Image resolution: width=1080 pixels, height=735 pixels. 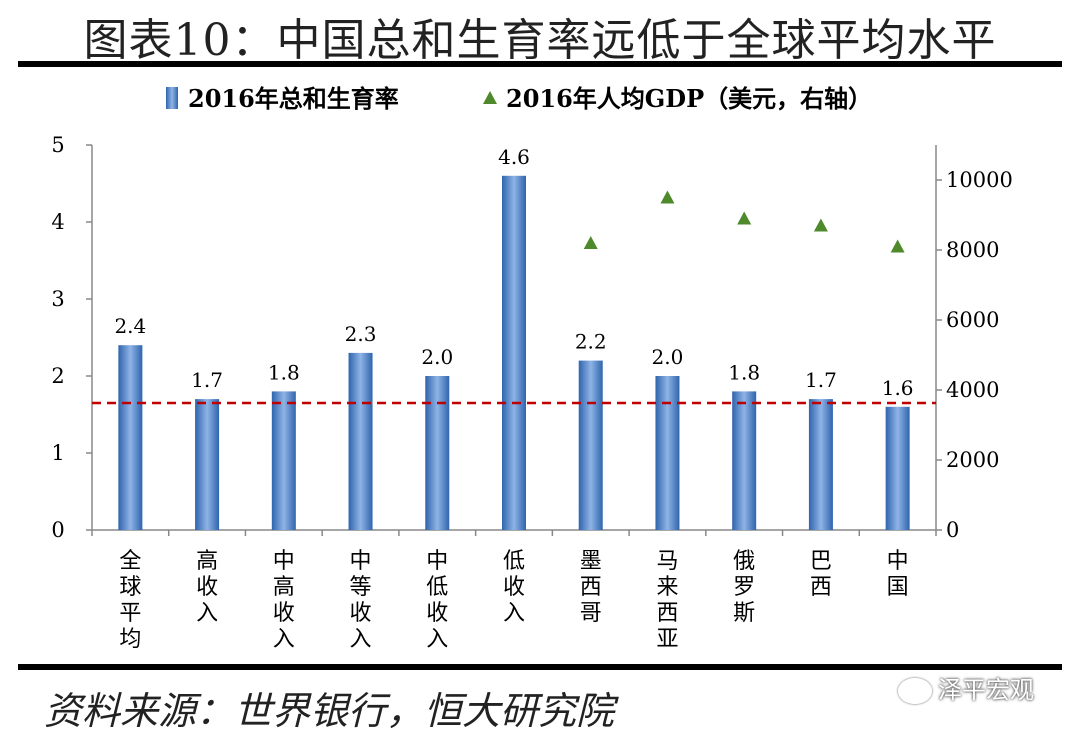 I want to click on right-tick-label: 0, so click(x=952, y=530).